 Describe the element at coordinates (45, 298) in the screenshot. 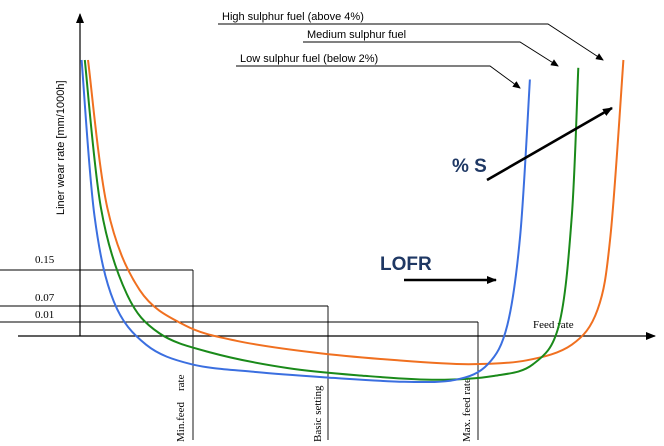

I see `ytick-label-007: 0.07` at that location.